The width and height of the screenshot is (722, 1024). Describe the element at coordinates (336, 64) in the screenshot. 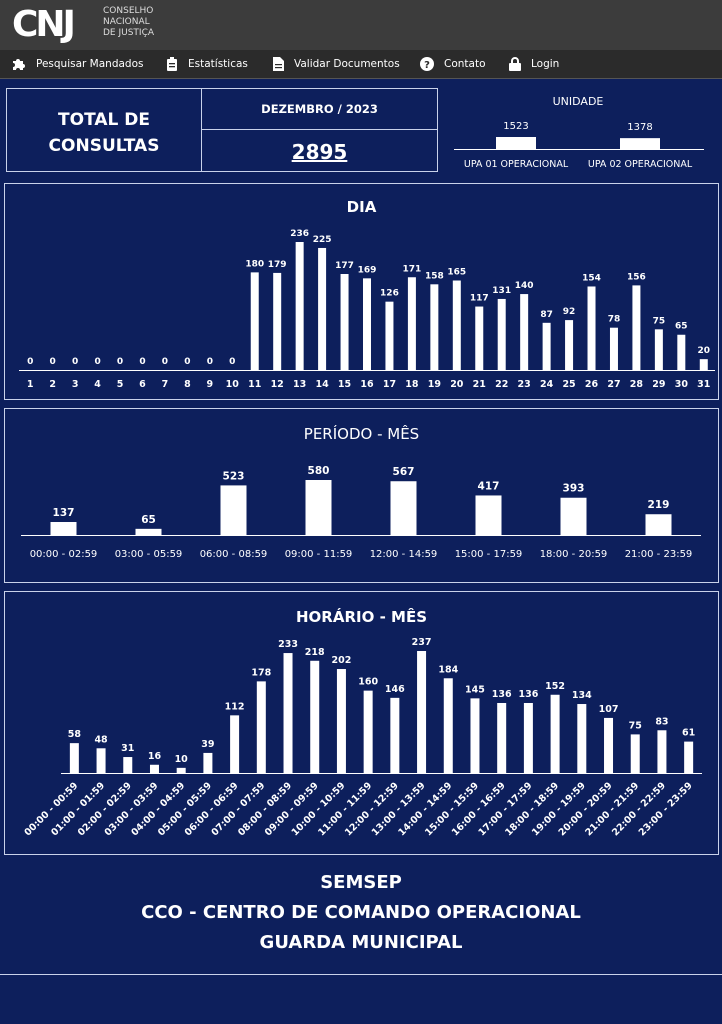

I see `nav-validar-documentos: Validar Documentos` at that location.